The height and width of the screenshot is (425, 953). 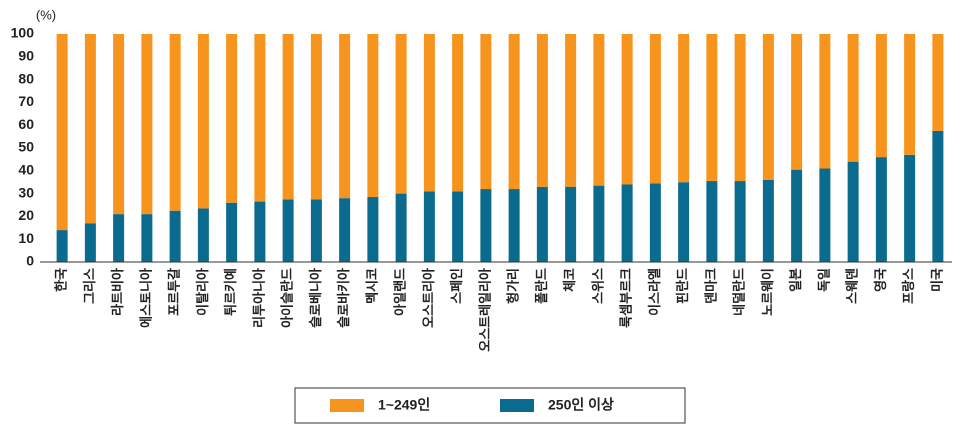 What do you see at coordinates (654, 292) in the screenshot?
I see `x-tick-label: 이스라엘` at bounding box center [654, 292].